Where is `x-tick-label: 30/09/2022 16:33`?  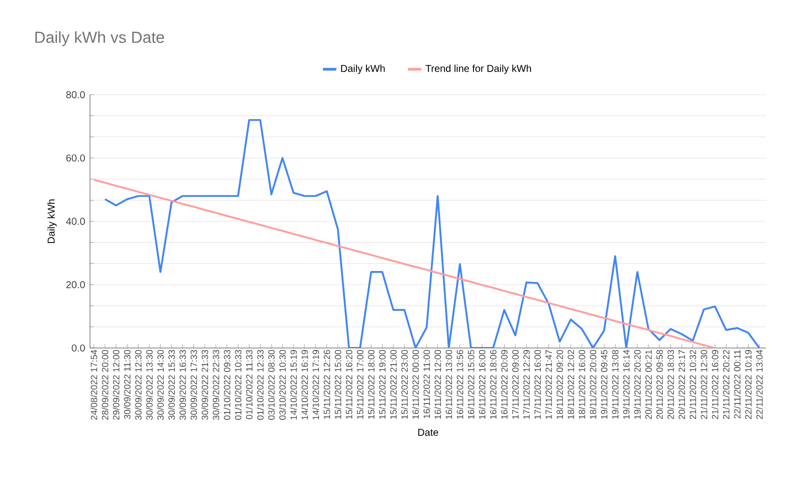 x-tick-label: 30/09/2022 16:33 is located at coordinates (182, 385).